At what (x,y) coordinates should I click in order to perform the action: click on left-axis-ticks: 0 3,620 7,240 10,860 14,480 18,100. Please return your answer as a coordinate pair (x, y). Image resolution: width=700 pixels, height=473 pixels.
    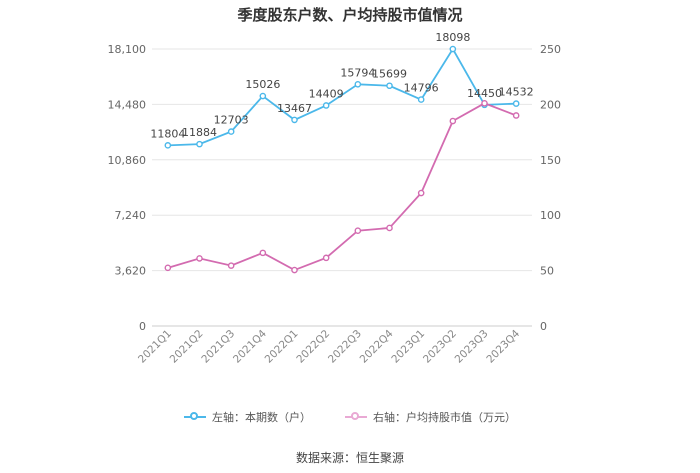
    Looking at the image, I should click on (127, 188).